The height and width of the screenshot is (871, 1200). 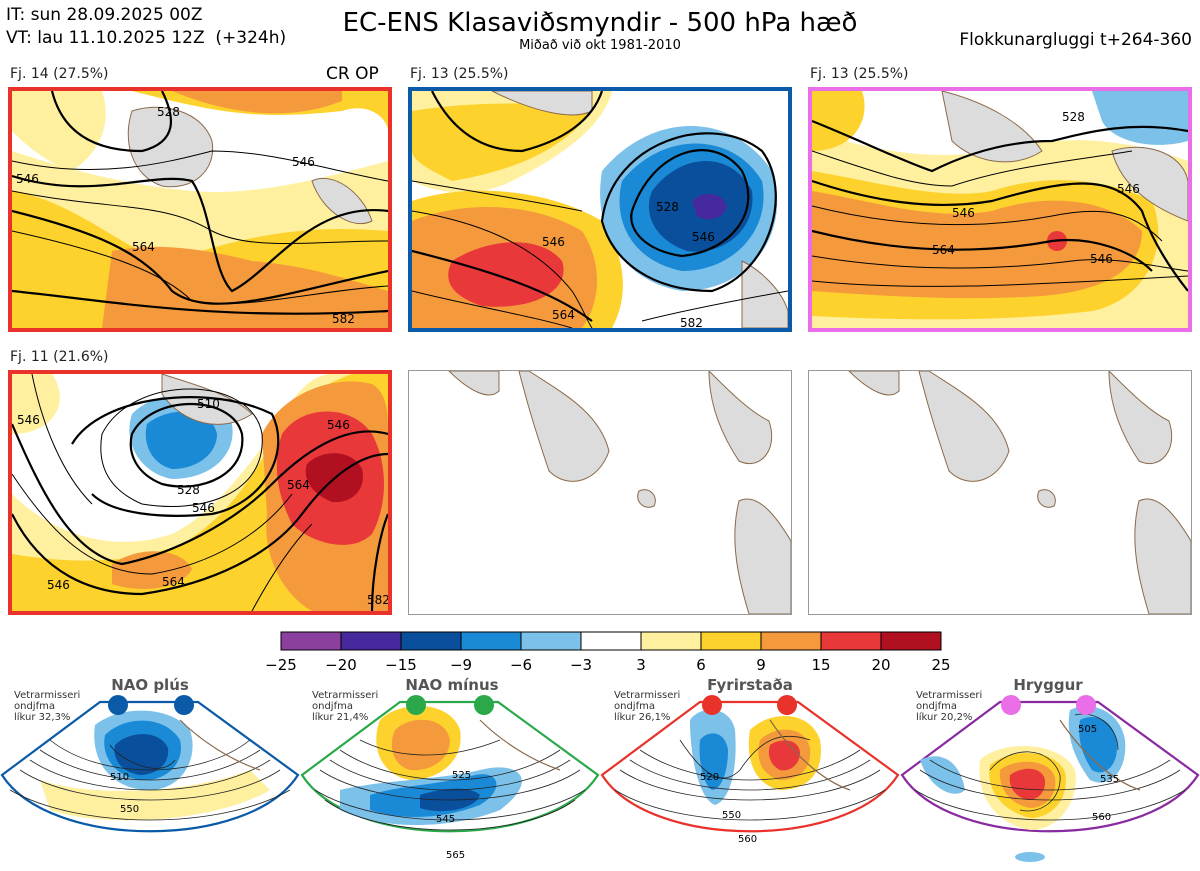 I want to click on regime-title-block: Fyrirstaða, so click(x=750, y=685).